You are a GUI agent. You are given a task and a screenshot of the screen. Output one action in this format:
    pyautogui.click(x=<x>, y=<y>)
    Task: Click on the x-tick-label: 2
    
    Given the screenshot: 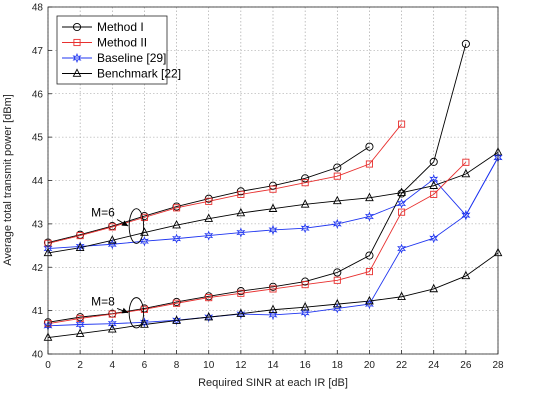 What is the action you would take?
    pyautogui.click(x=80, y=365)
    